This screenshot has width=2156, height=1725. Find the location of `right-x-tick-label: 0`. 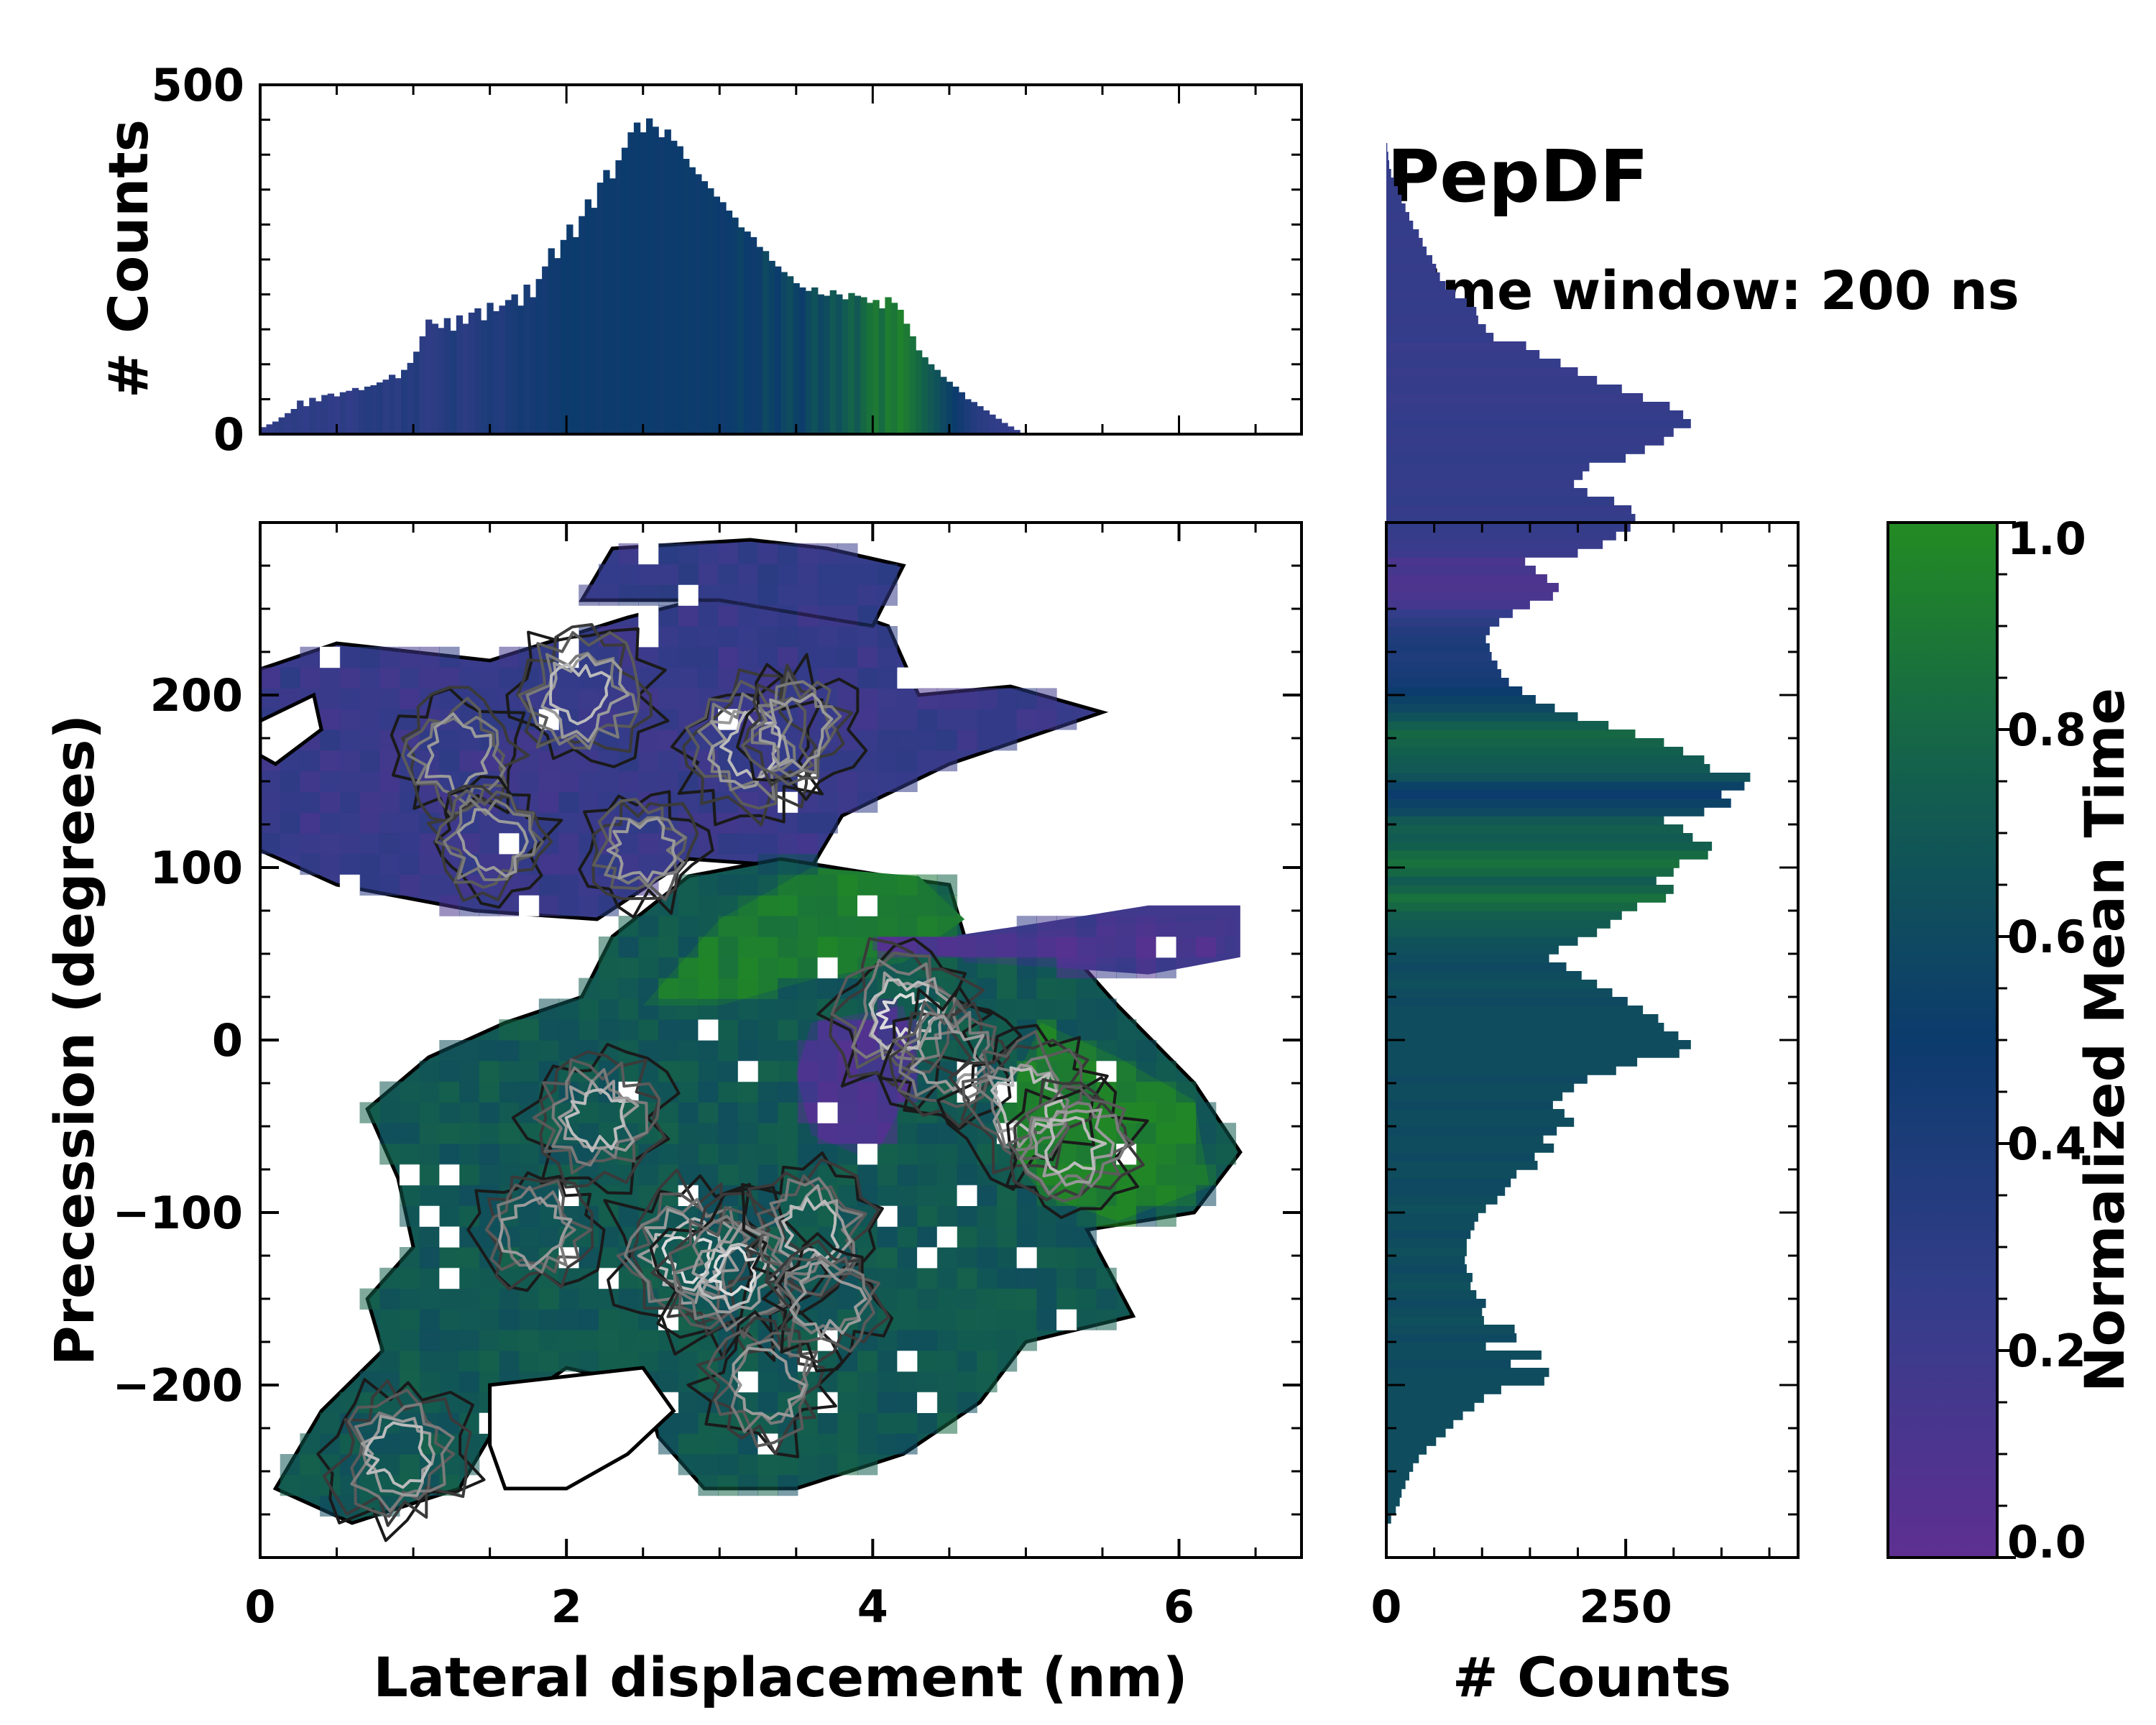

right-x-tick-label: 0 is located at coordinates (1385, 1607).